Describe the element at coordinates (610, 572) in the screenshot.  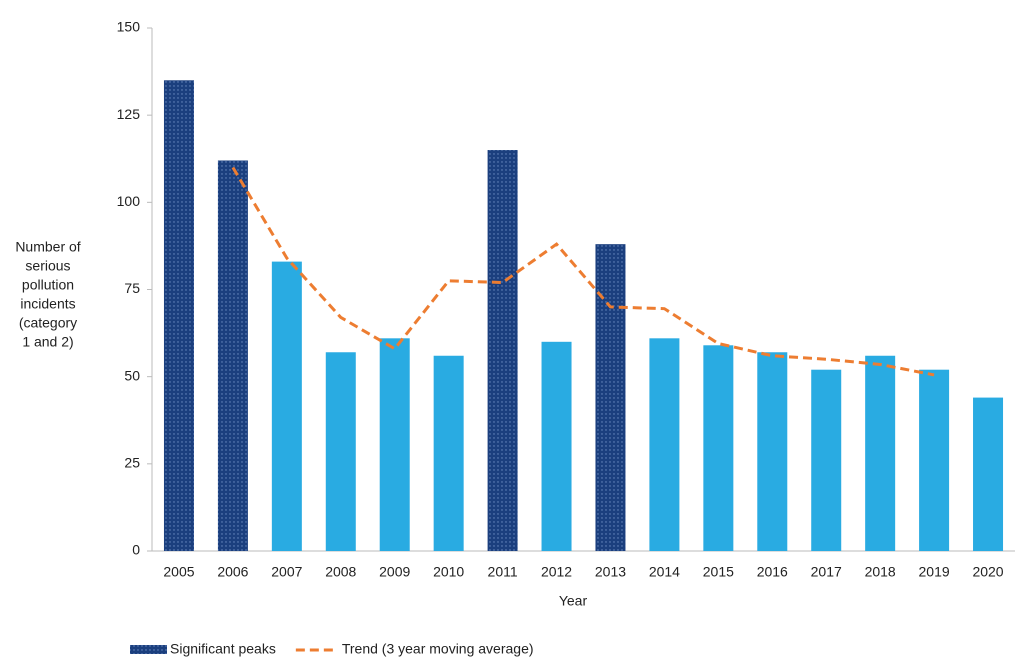
I see `x-tick-label: 2013` at that location.